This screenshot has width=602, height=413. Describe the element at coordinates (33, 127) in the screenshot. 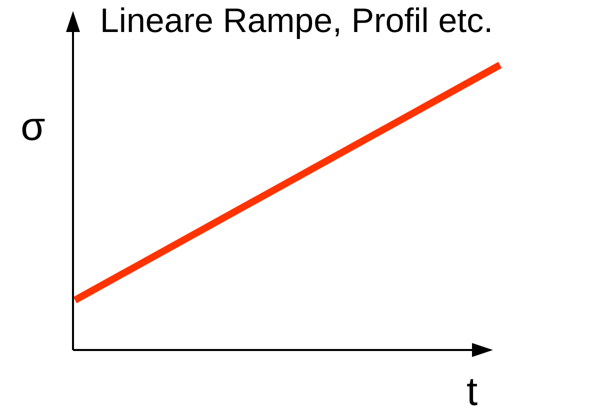

I see `y-axis-title: σ` at that location.